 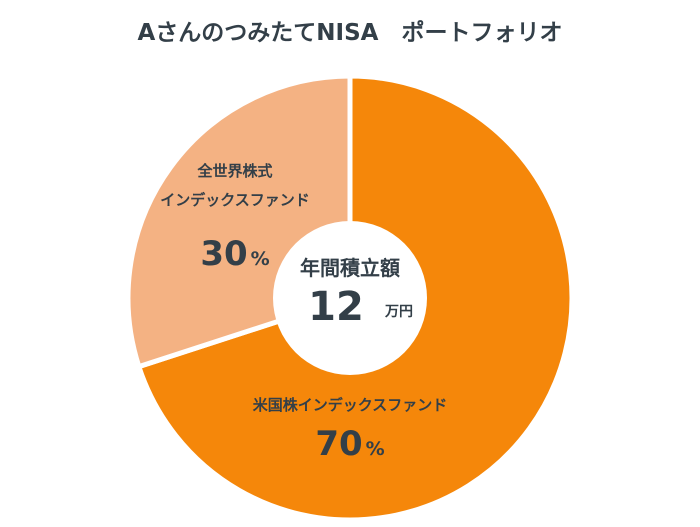 What do you see at coordinates (349, 444) in the screenshot?
I see `slice-value-0: 70%` at bounding box center [349, 444].